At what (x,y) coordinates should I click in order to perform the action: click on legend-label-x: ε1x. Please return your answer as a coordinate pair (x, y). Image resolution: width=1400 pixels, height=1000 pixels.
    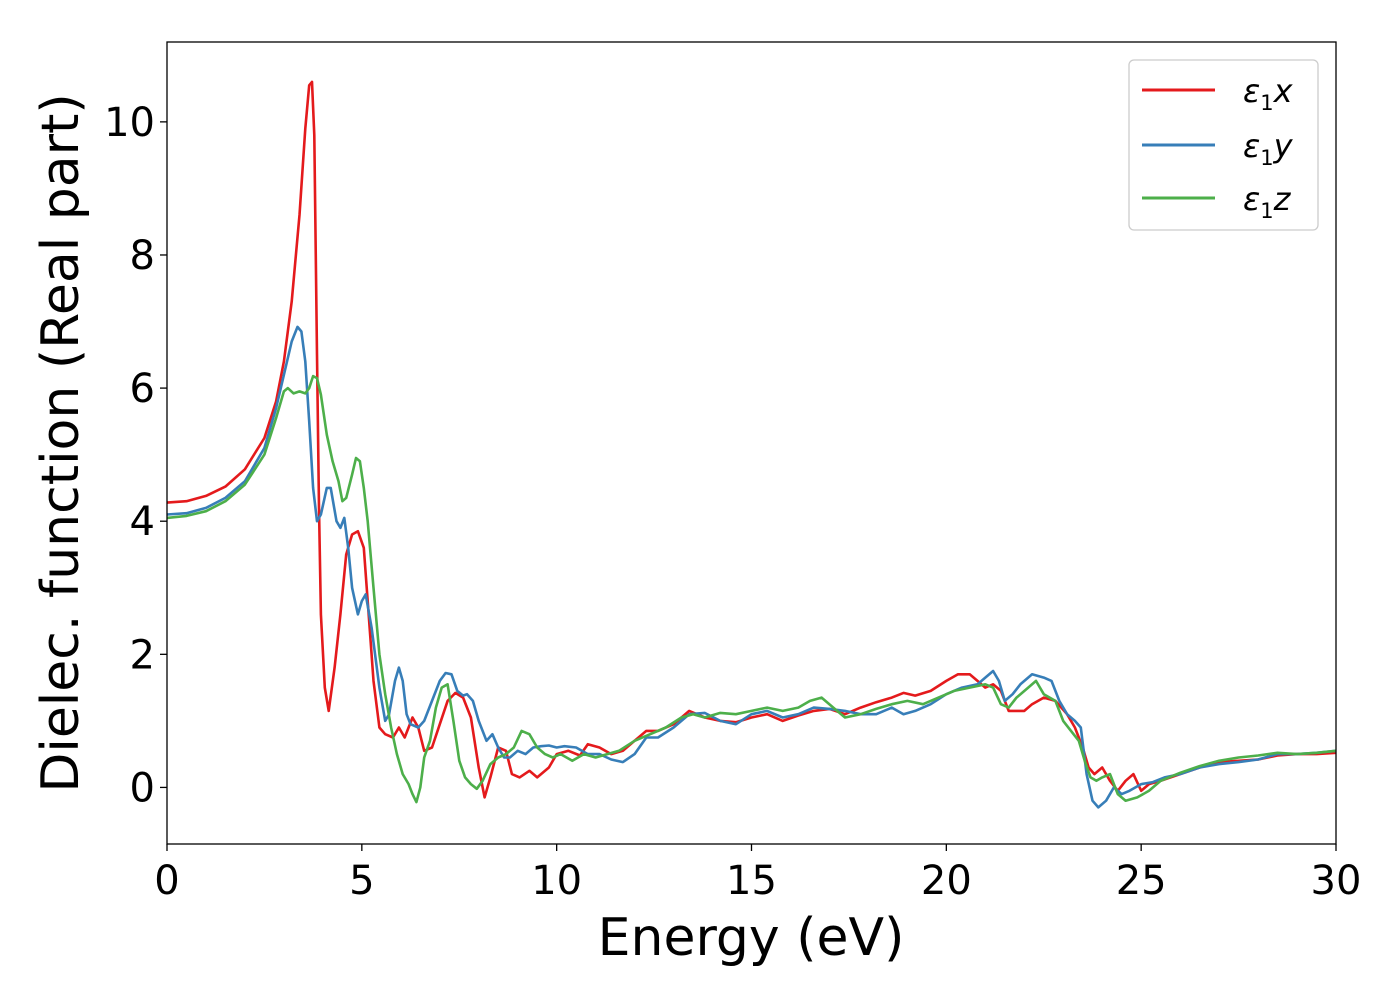
    Looking at the image, I should click on (1268, 93).